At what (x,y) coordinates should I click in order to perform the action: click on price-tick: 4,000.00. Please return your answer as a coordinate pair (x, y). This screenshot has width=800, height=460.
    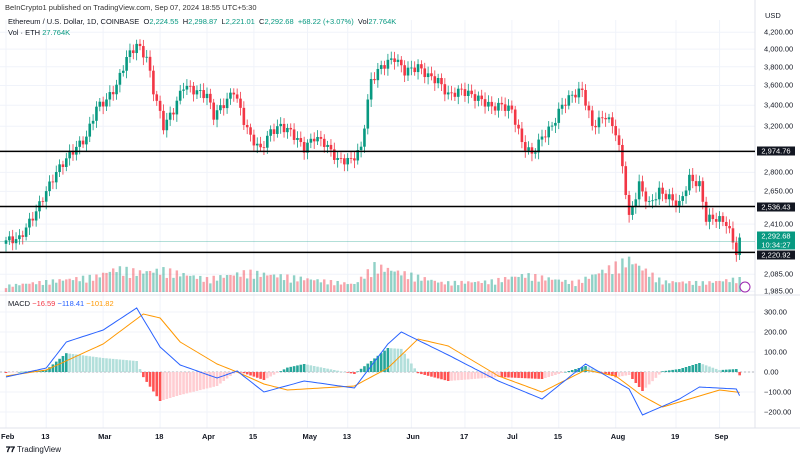
    Looking at the image, I should click on (779, 49).